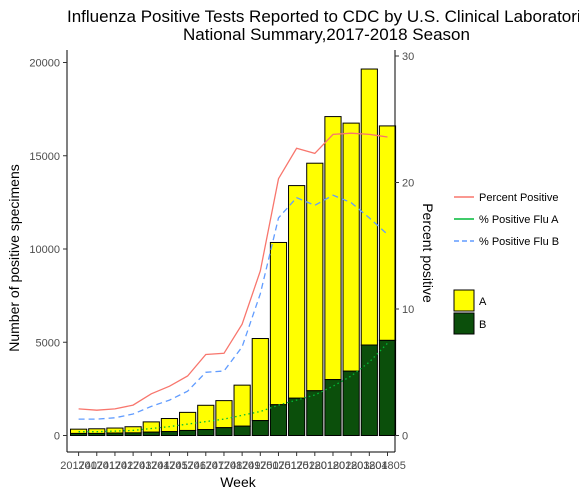 The width and height of the screenshot is (579, 494). What do you see at coordinates (205, 466) in the screenshot?
I see `x-tick-label: 201747` at bounding box center [205, 466].